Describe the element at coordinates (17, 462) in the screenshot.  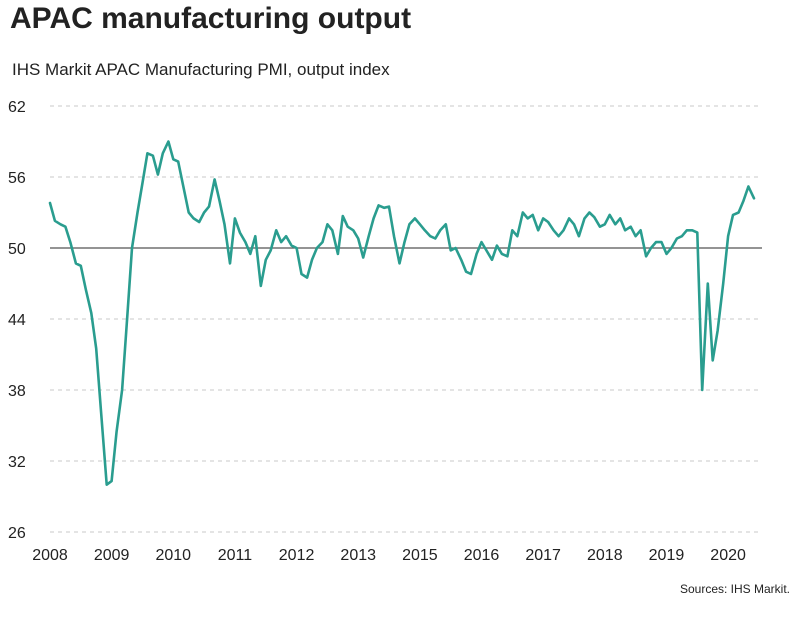
I see `y-tick-label: 32` at that location.